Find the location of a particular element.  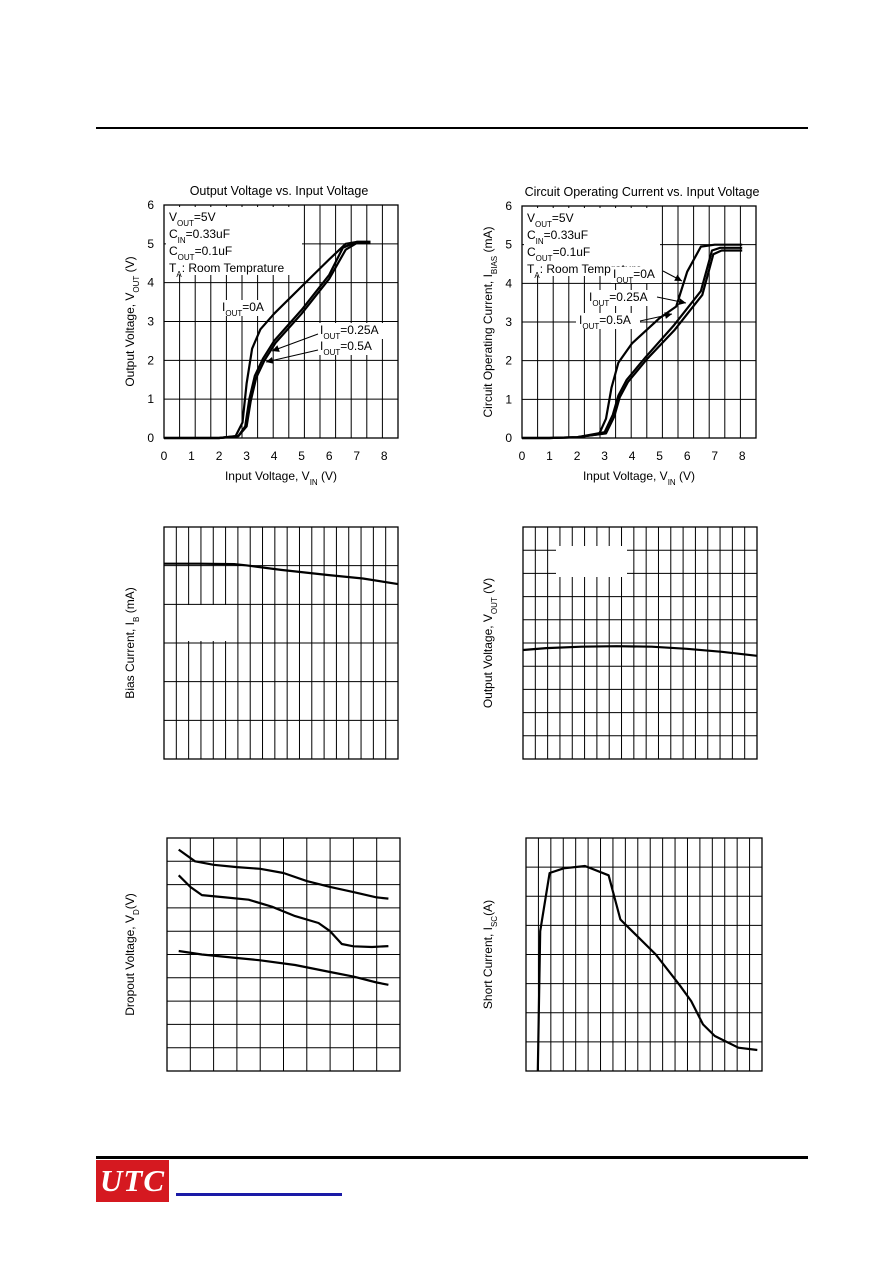

y-axis-label: Short Current, ISC(A) is located at coordinates (490, 954).